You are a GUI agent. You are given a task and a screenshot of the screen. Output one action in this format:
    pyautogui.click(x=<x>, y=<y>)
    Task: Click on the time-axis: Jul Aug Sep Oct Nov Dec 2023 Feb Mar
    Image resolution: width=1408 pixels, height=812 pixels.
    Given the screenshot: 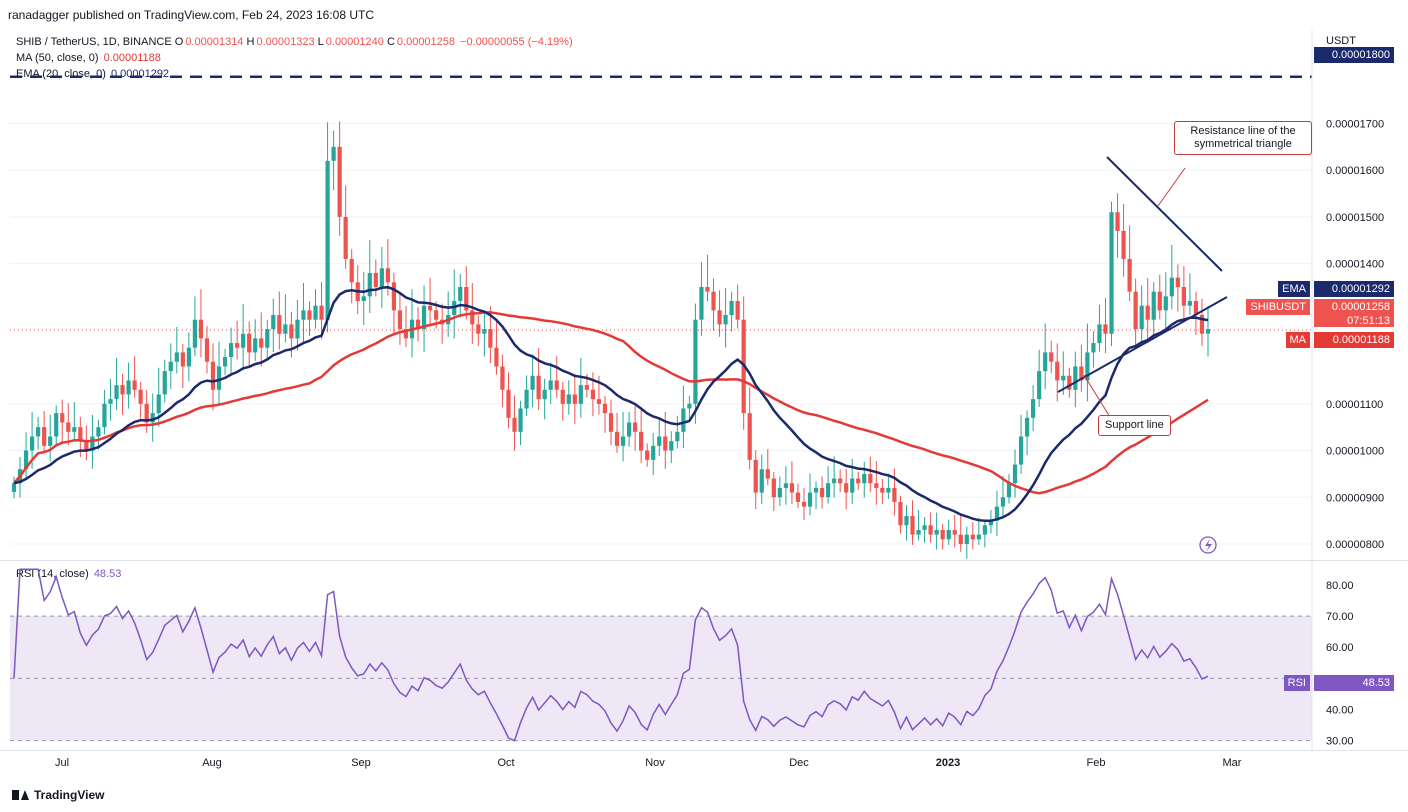 What is the action you would take?
    pyautogui.click(x=704, y=765)
    